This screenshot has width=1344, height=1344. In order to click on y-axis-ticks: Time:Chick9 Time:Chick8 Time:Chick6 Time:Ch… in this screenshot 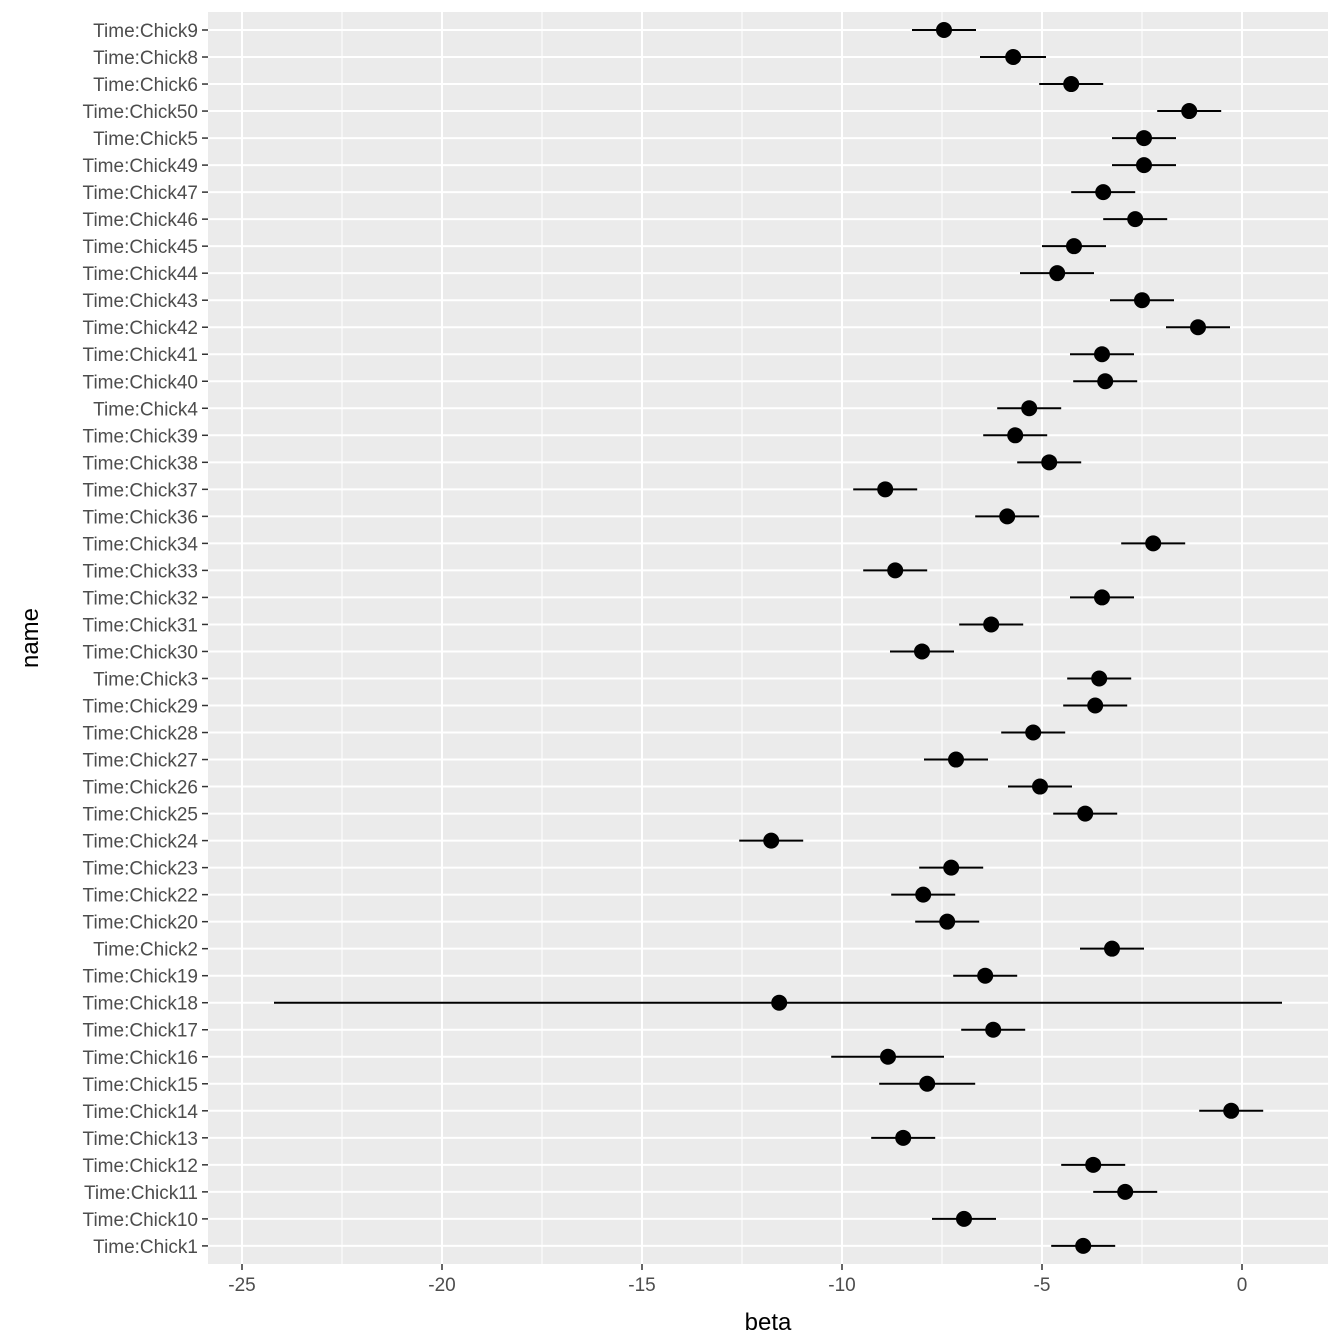, I will do `click(145, 639)`.